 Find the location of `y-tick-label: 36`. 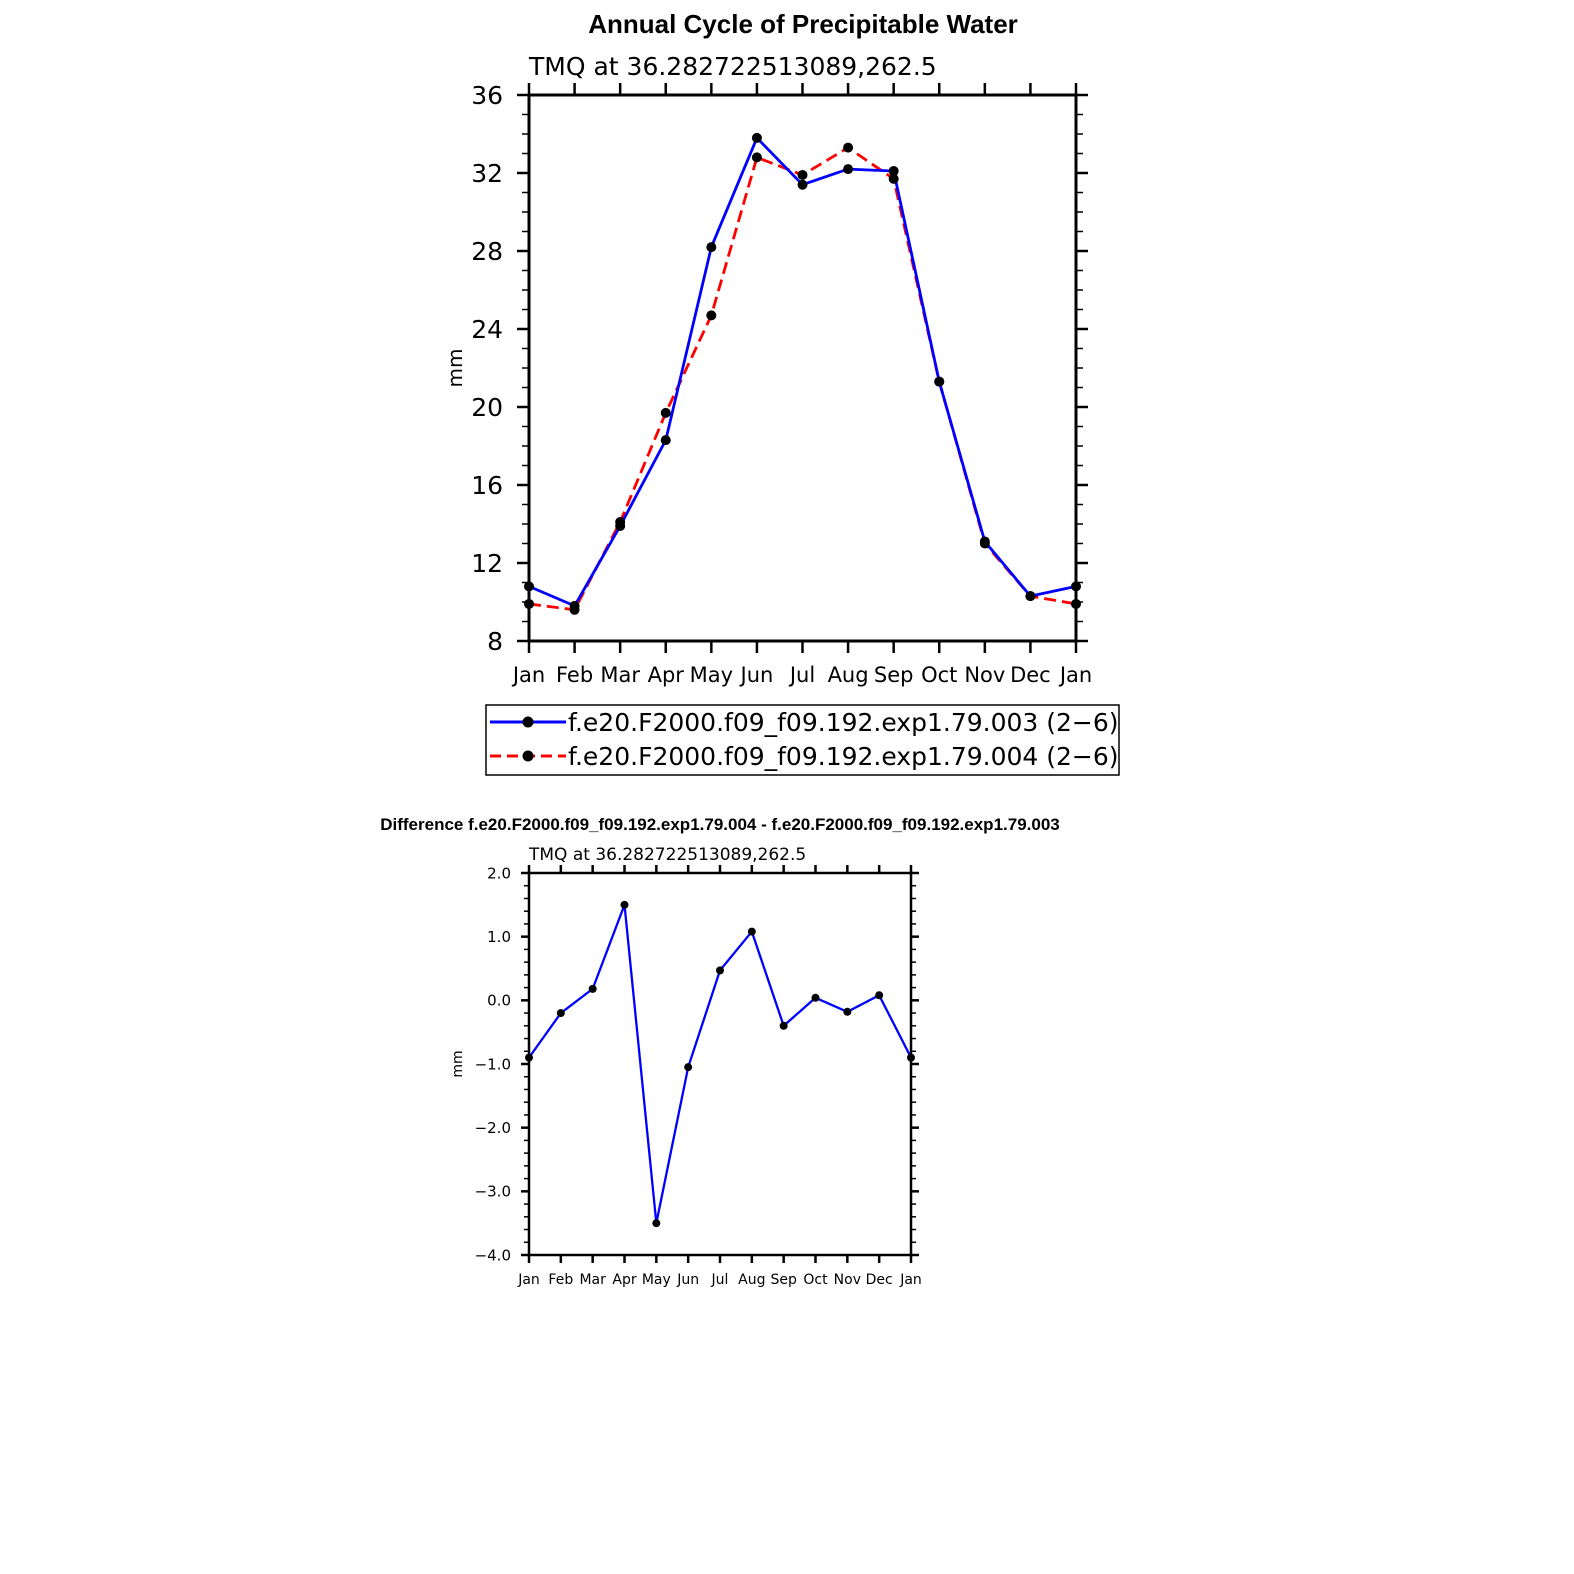

y-tick-label: 36 is located at coordinates (487, 95).